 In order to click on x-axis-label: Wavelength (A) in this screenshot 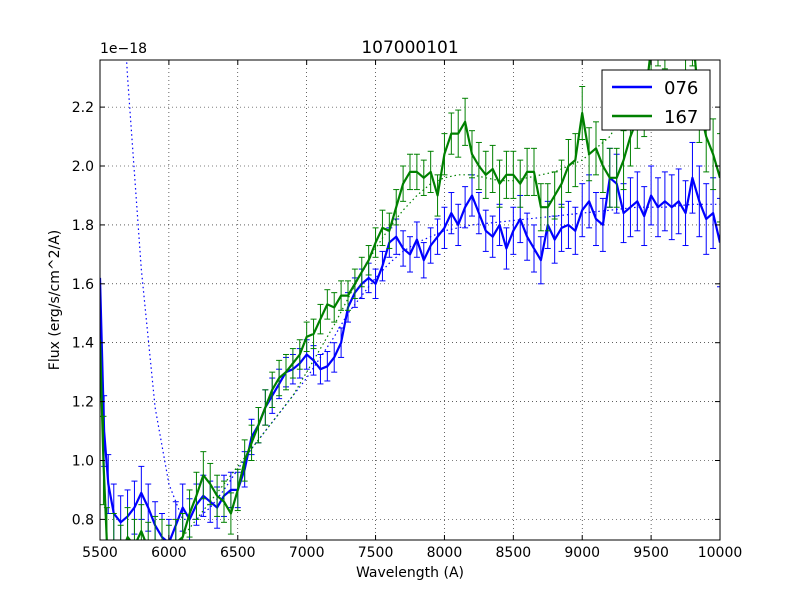, I will do `click(410, 573)`.